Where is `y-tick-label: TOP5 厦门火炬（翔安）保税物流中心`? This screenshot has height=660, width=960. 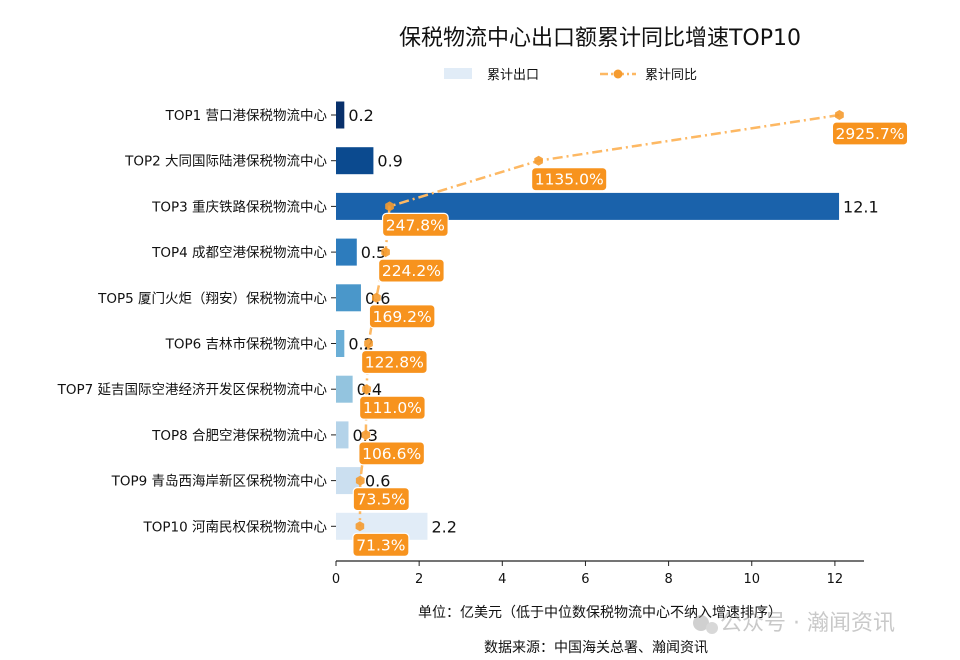 y-tick-label: TOP5 厦门火炬（翔安）保税物流中心 is located at coordinates (212, 299).